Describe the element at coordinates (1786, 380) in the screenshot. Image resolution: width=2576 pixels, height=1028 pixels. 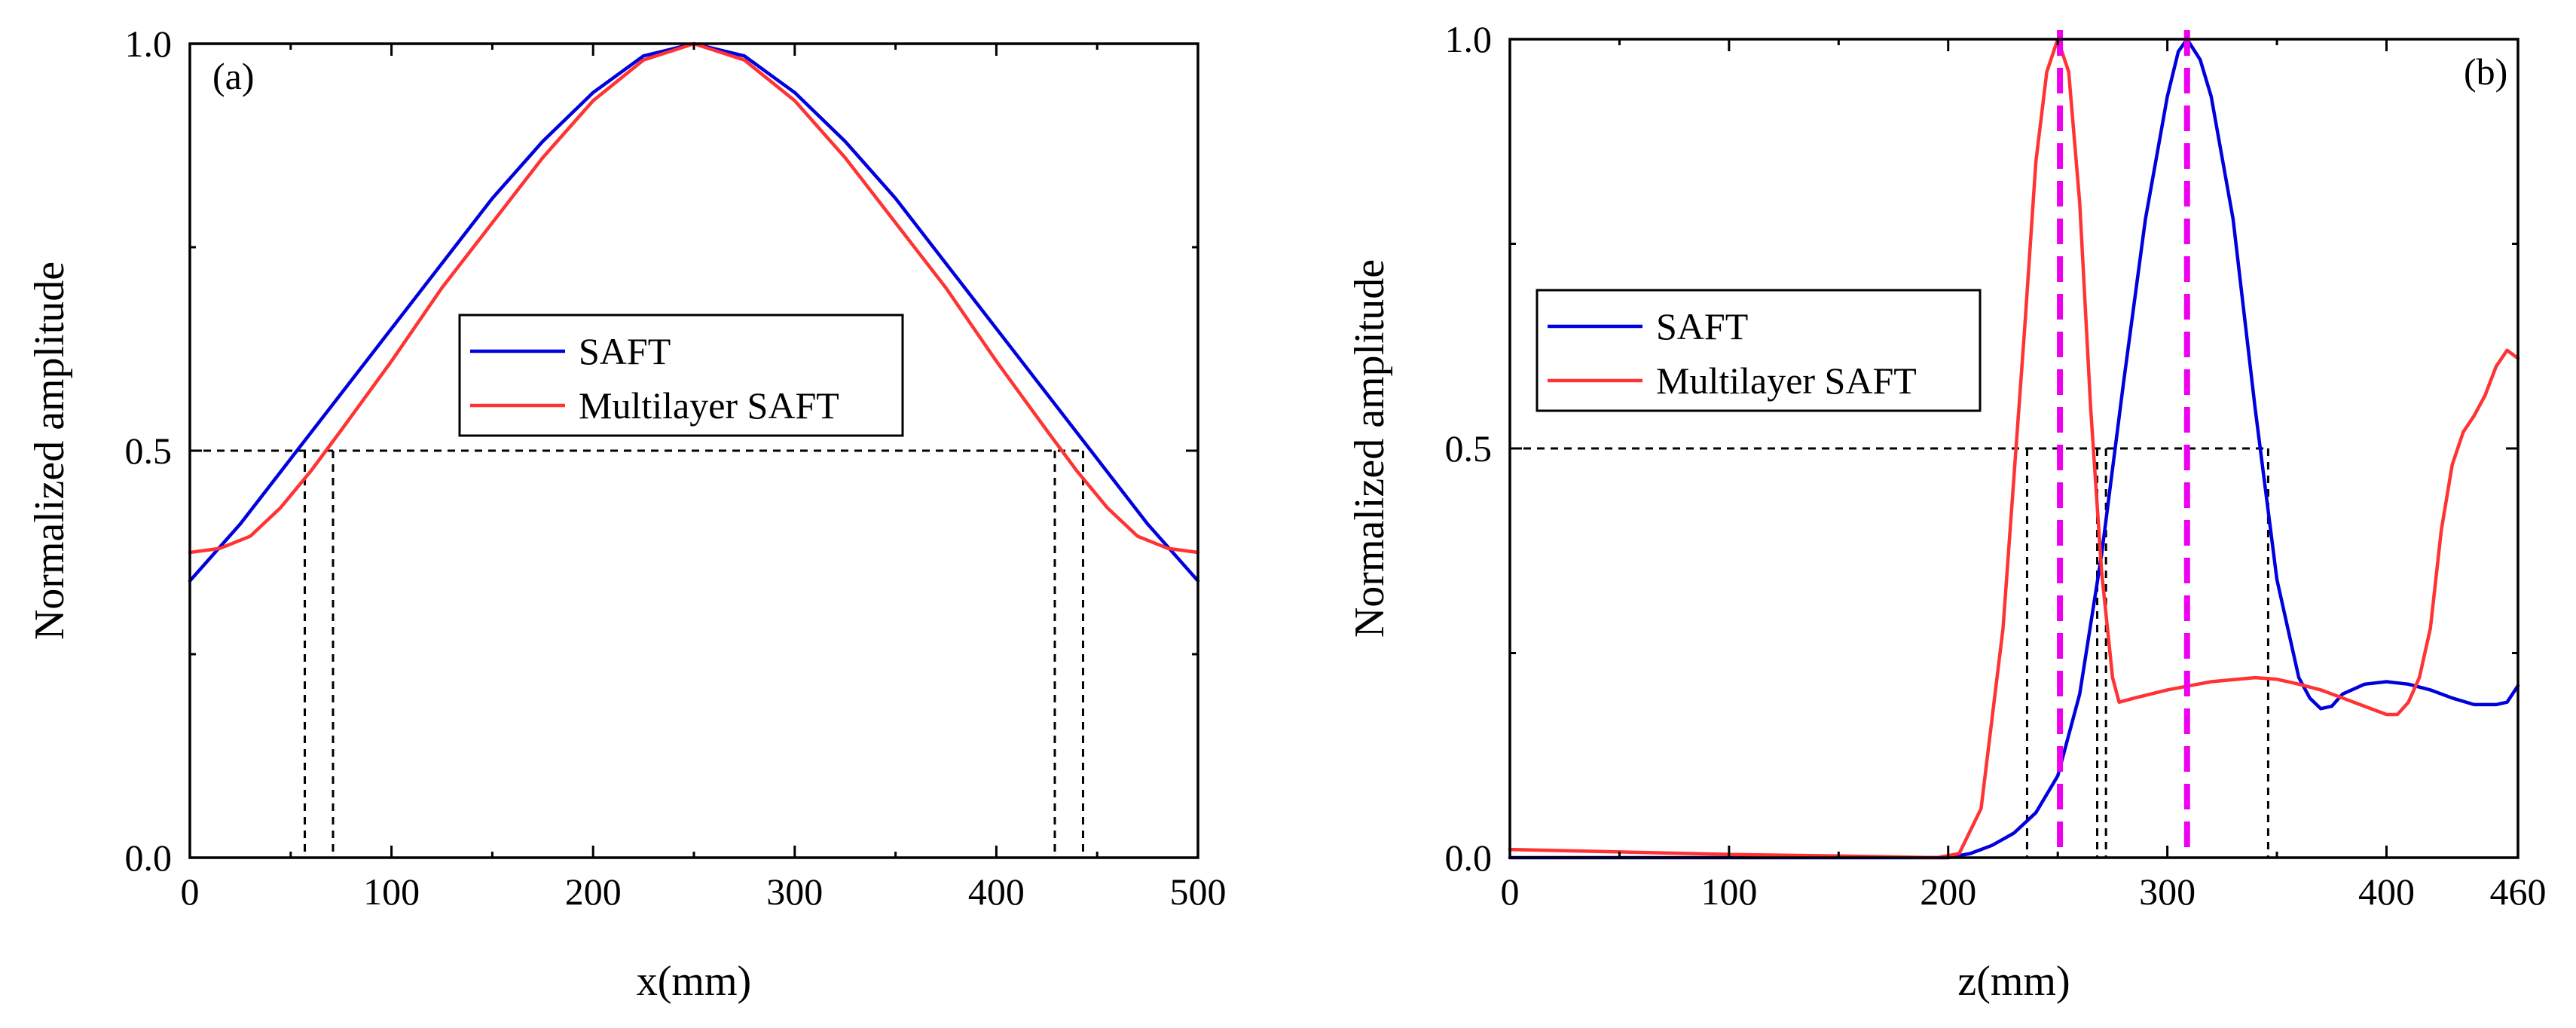
I see `panel-b-legend-label-multilayer-saft: Multilayer SAFT` at that location.